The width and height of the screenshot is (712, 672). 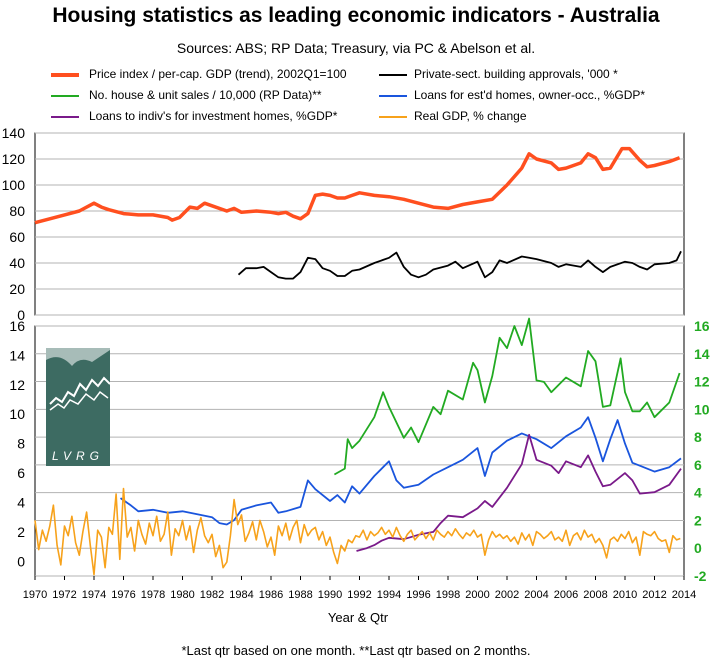 What do you see at coordinates (448, 595) in the screenshot?
I see `x-tick-label: 1998` at bounding box center [448, 595].